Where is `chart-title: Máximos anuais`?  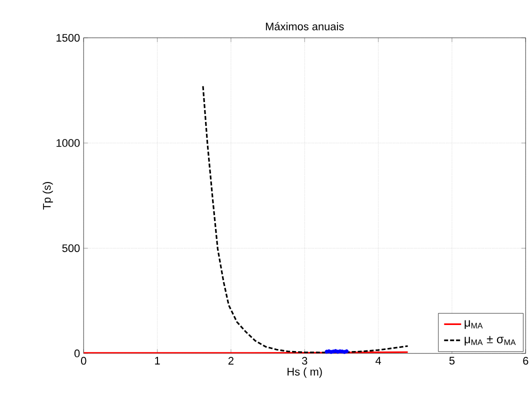
chart-title: Máximos anuais is located at coordinates (305, 26).